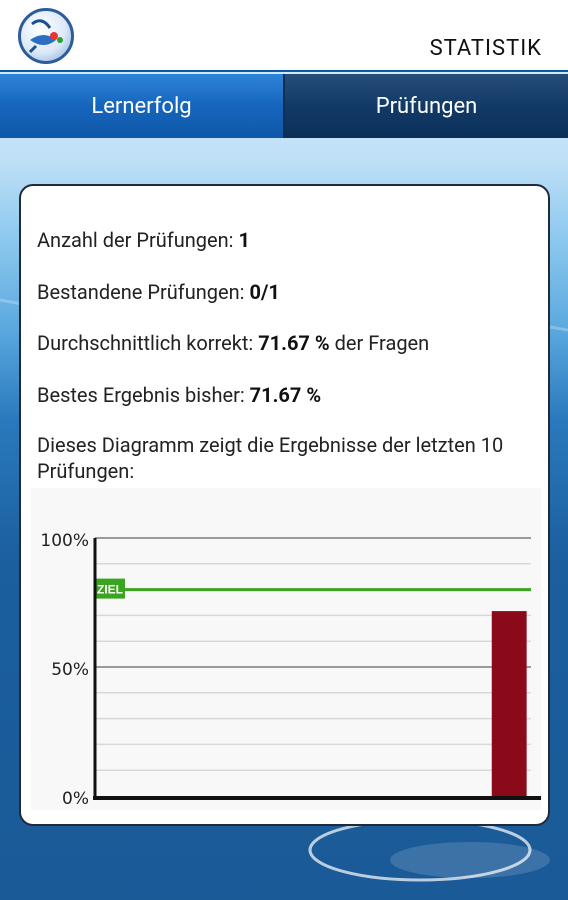  Describe the element at coordinates (294, 343) in the screenshot. I see `stat-average-value: 71.67 %` at that location.